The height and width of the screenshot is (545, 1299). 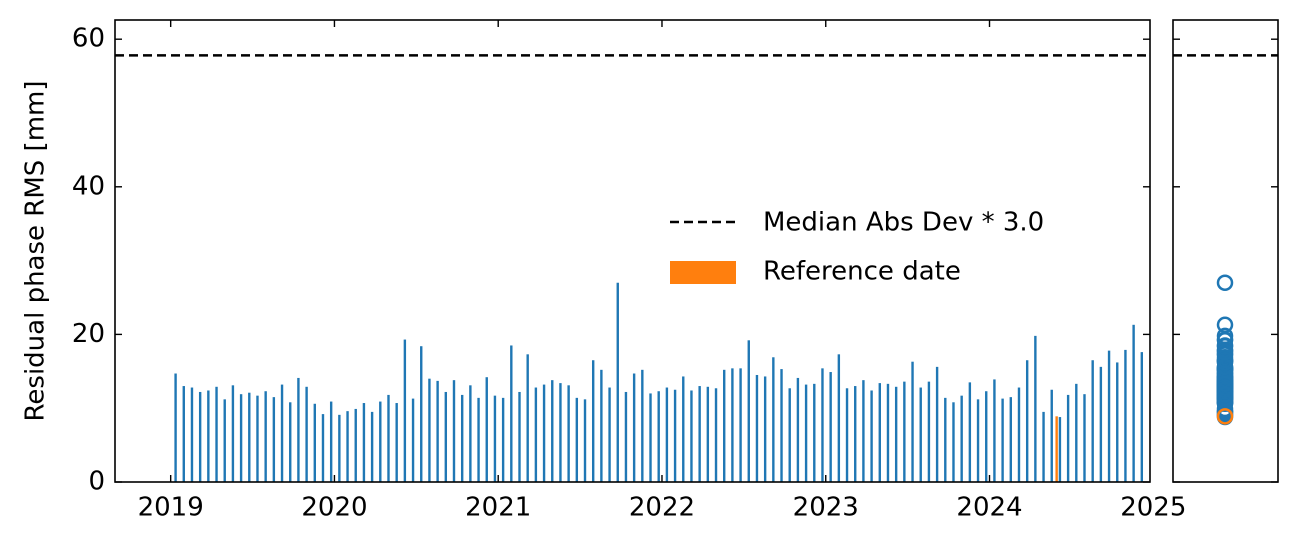 What do you see at coordinates (989, 508) in the screenshot?
I see `x-tick-label: 2024` at bounding box center [989, 508].